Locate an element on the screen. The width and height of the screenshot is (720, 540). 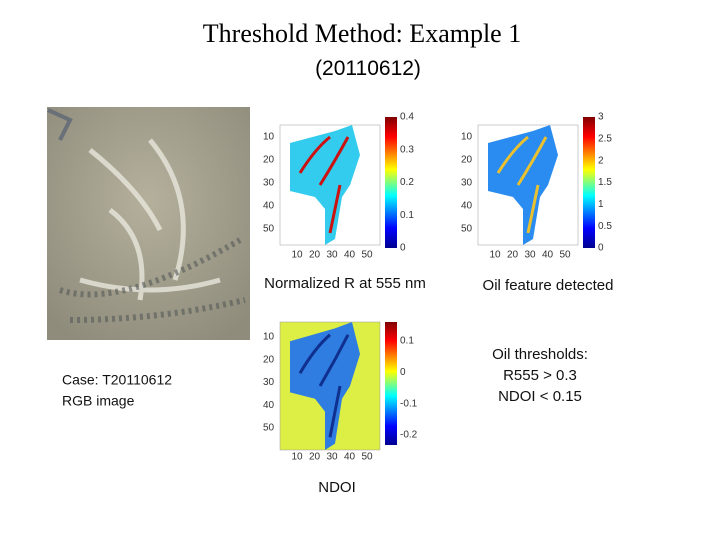
threshold-text: NDOI < 0.15 is located at coordinates (540, 396).